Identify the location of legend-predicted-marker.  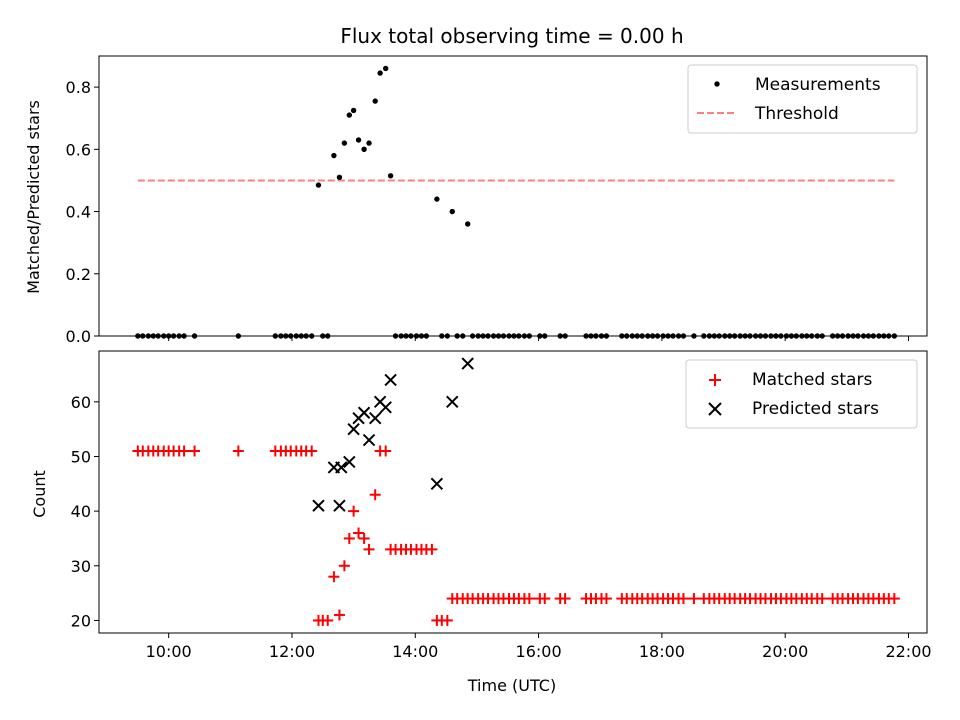
(715, 409).